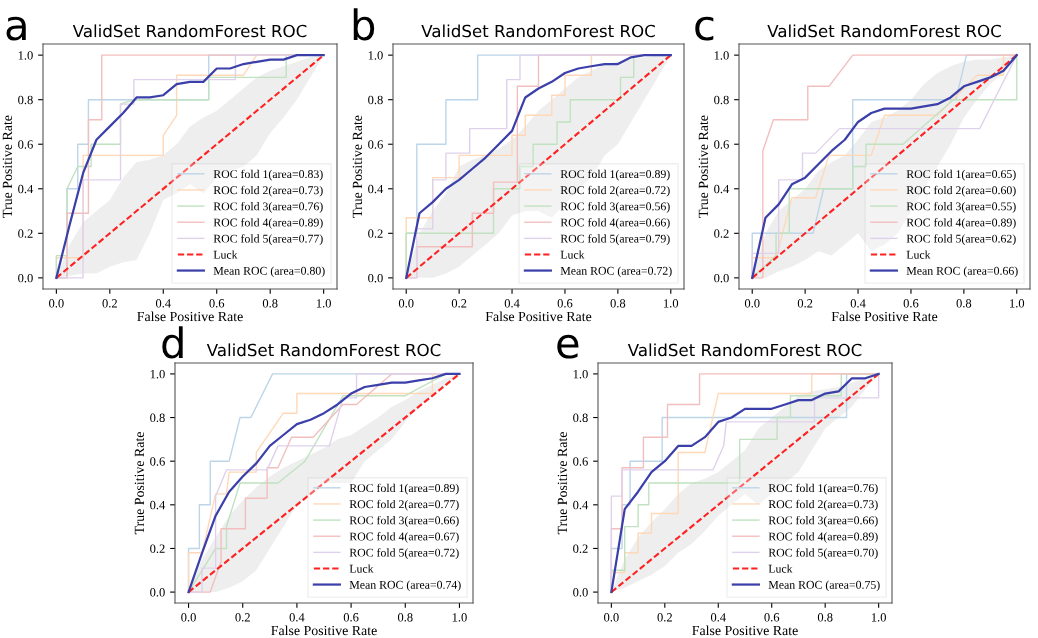  Describe the element at coordinates (824, 586) in the screenshot. I see `legend-label: Mean ROC (area=0.75)` at that location.